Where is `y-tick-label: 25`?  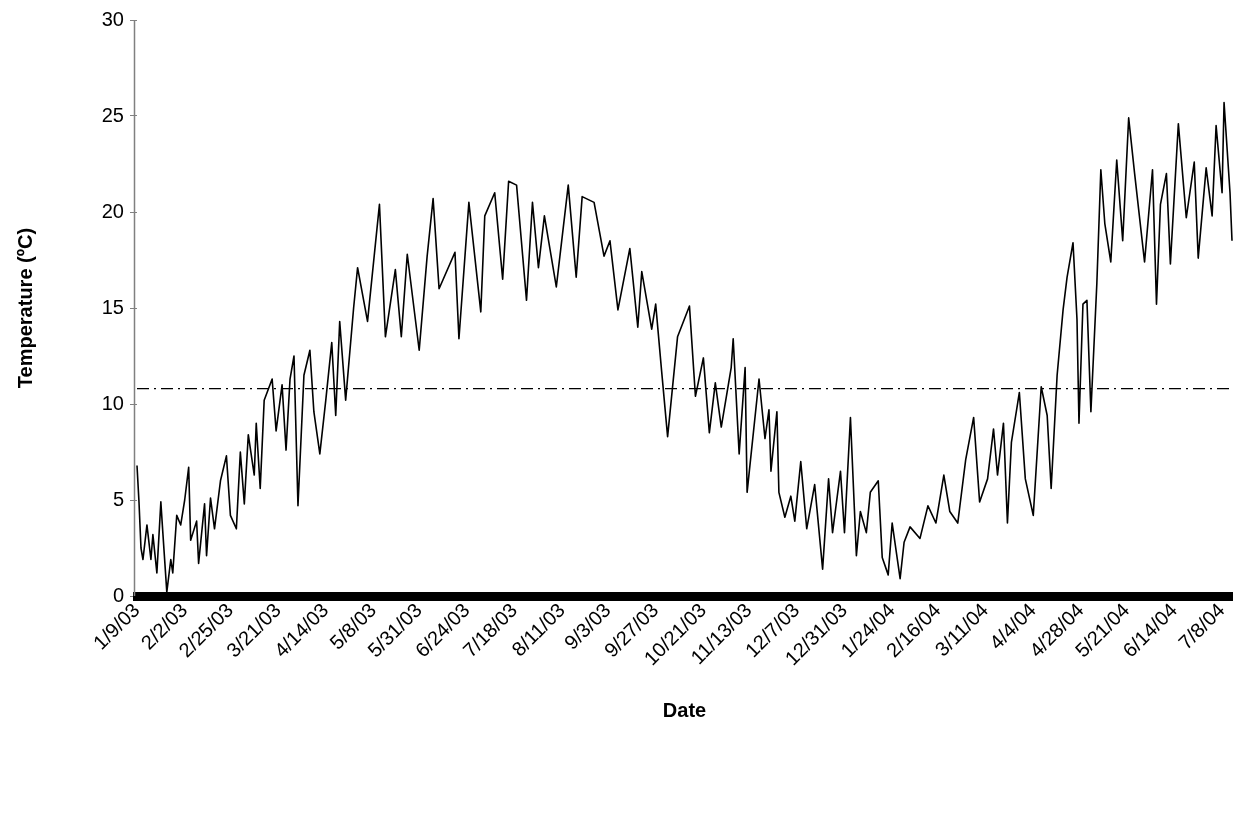
y-tick-label: 25 is located at coordinates (112, 114).